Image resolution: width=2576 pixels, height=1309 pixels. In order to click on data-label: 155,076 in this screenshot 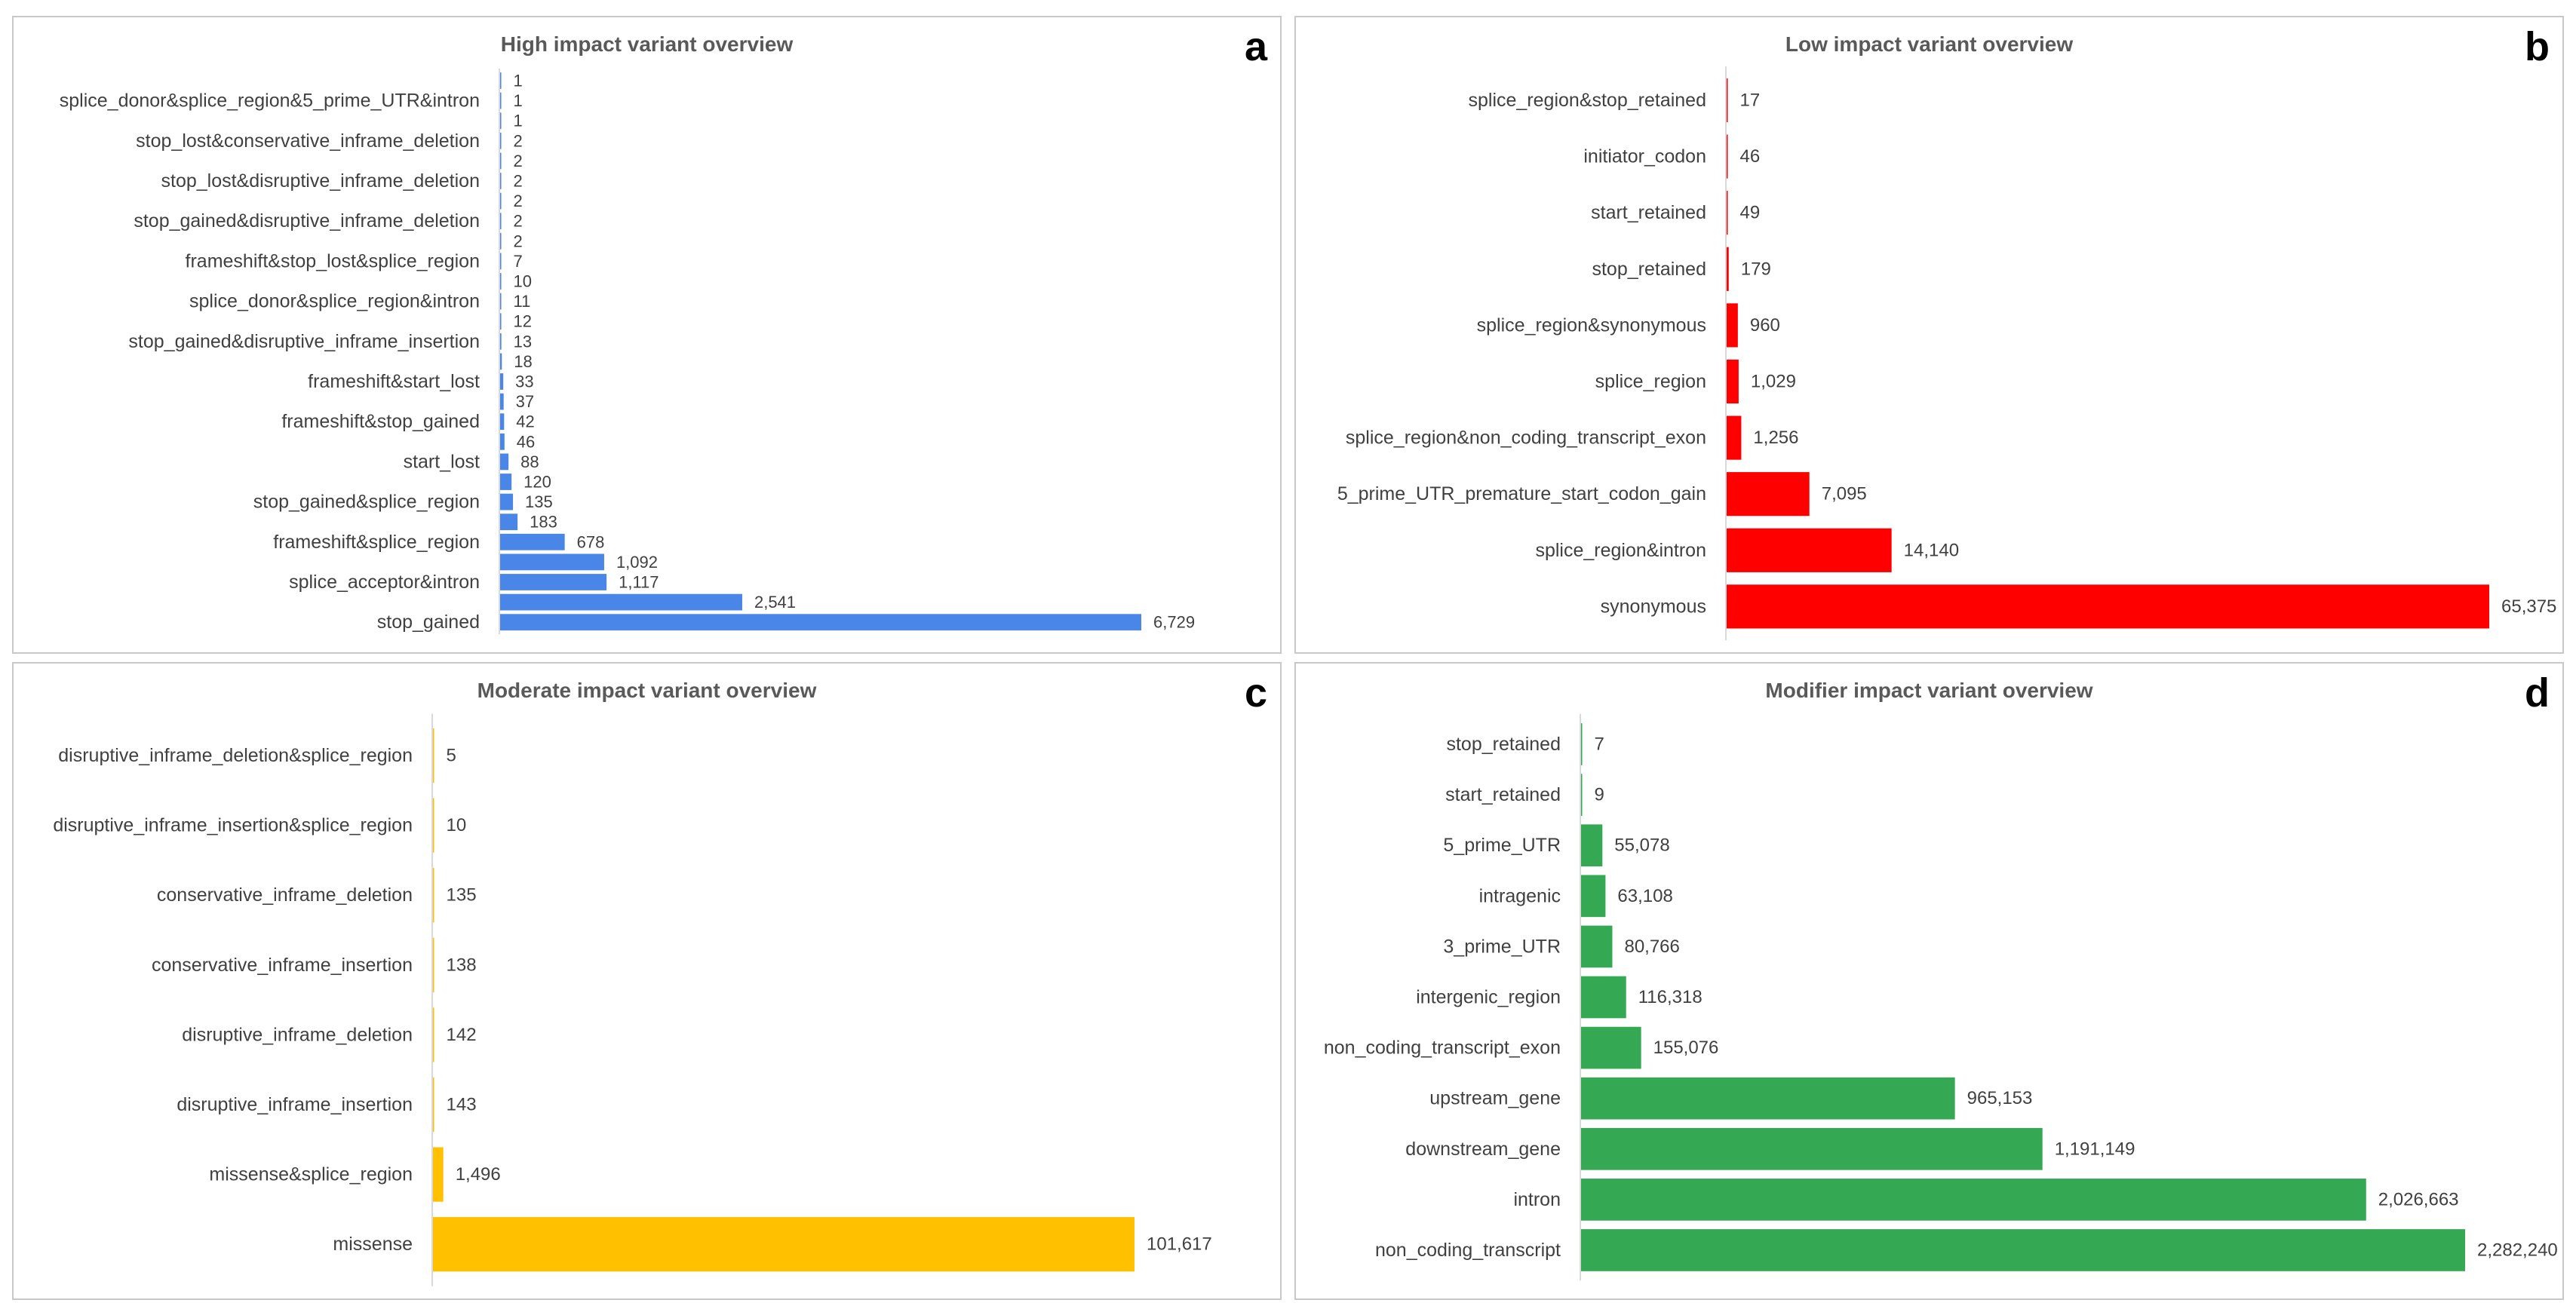, I will do `click(1686, 1048)`.